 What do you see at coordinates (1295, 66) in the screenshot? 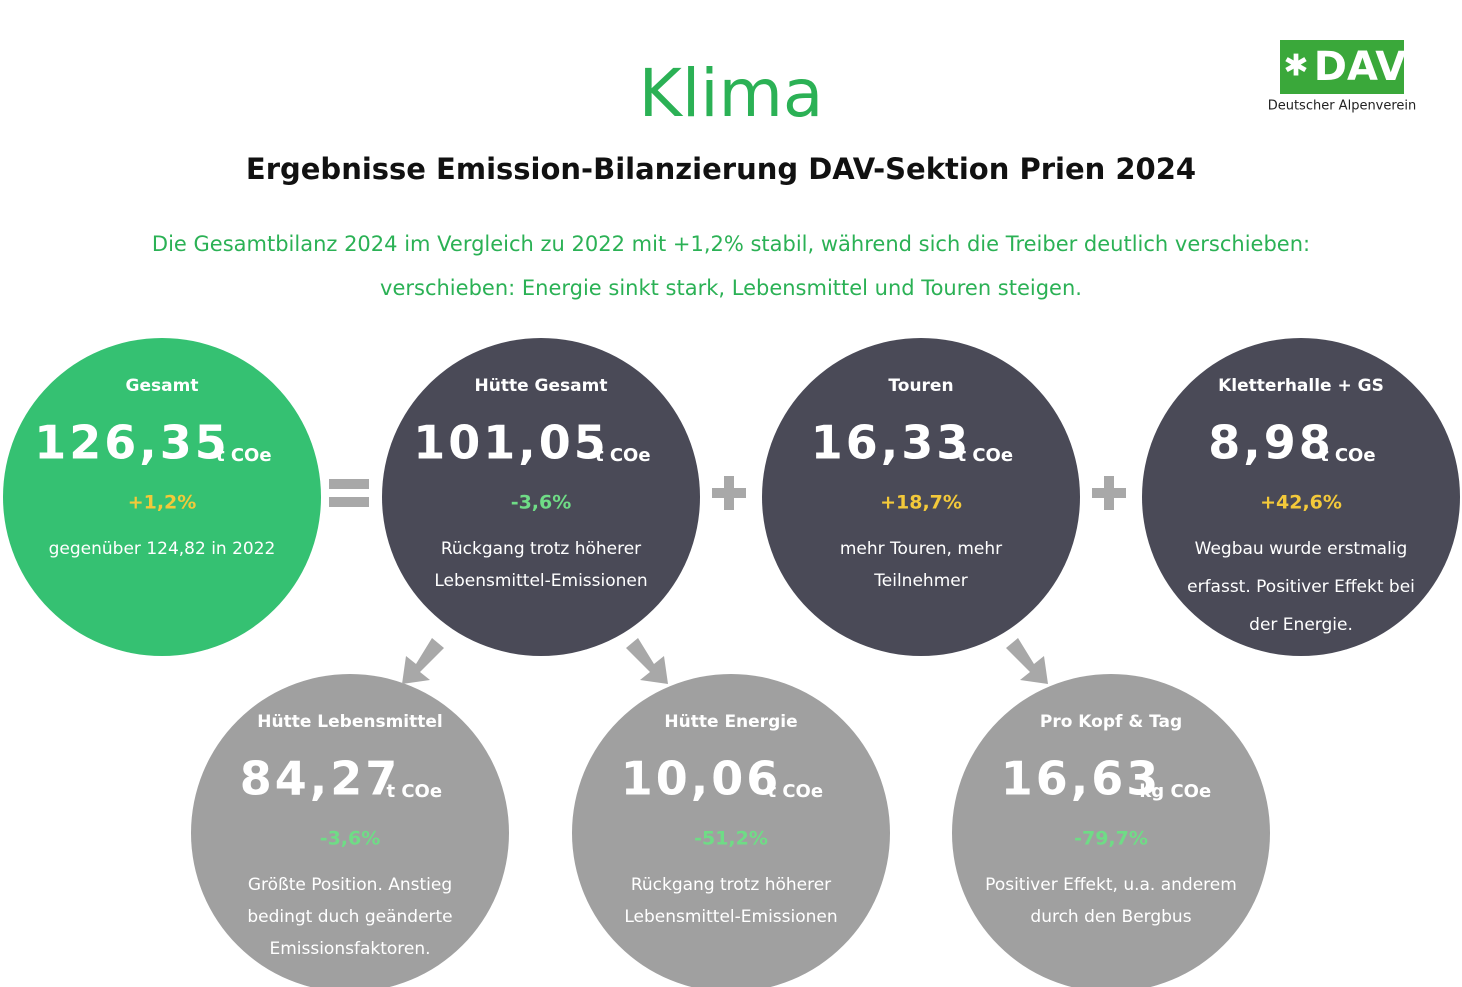
I see `logo-star: ✱` at bounding box center [1295, 66].